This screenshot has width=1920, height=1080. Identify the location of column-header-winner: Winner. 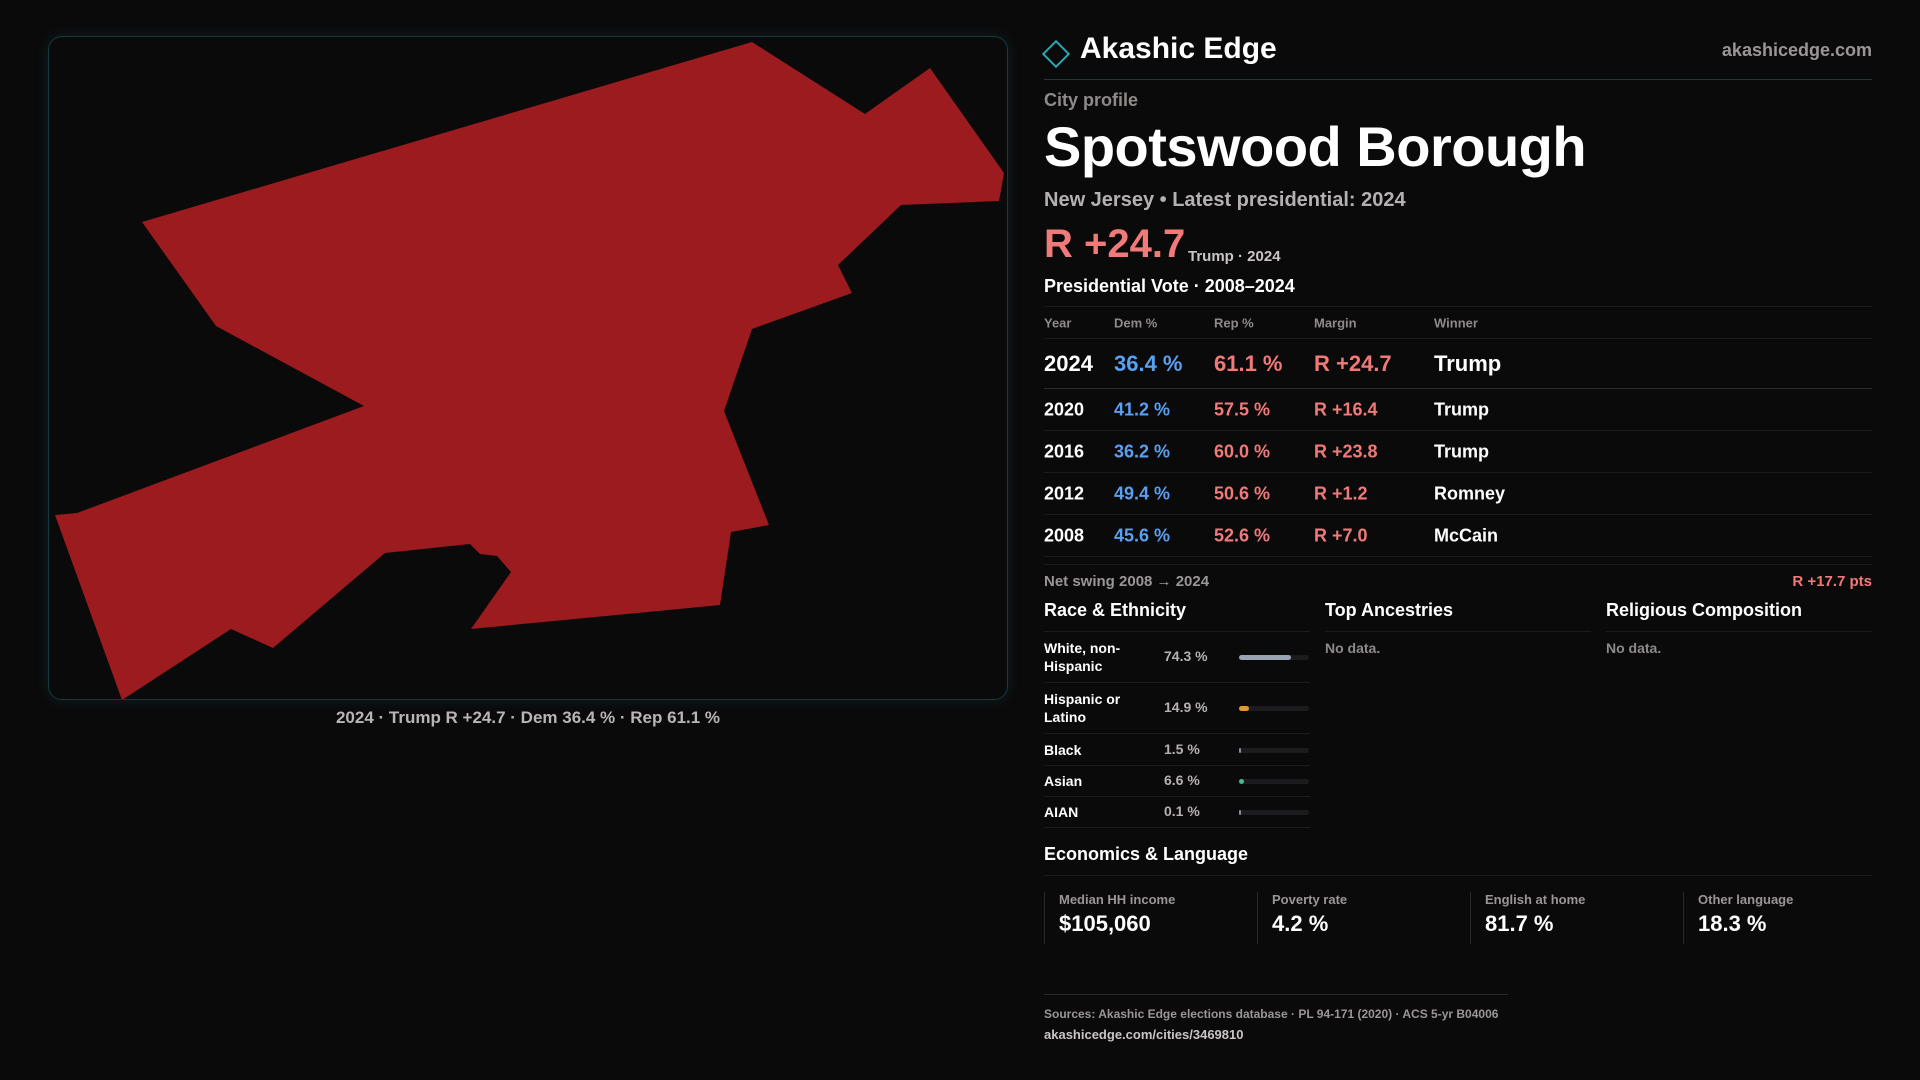
(1456, 322).